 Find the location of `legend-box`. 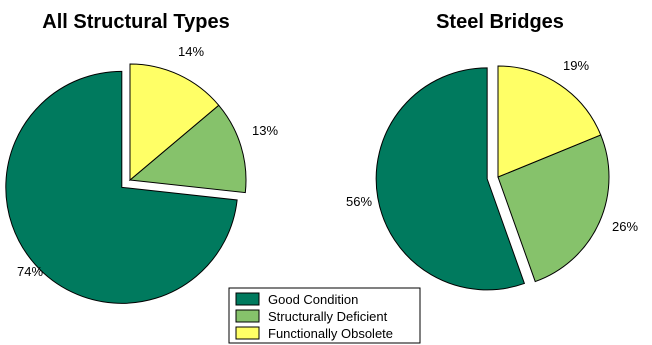

legend-box is located at coordinates (324, 315).